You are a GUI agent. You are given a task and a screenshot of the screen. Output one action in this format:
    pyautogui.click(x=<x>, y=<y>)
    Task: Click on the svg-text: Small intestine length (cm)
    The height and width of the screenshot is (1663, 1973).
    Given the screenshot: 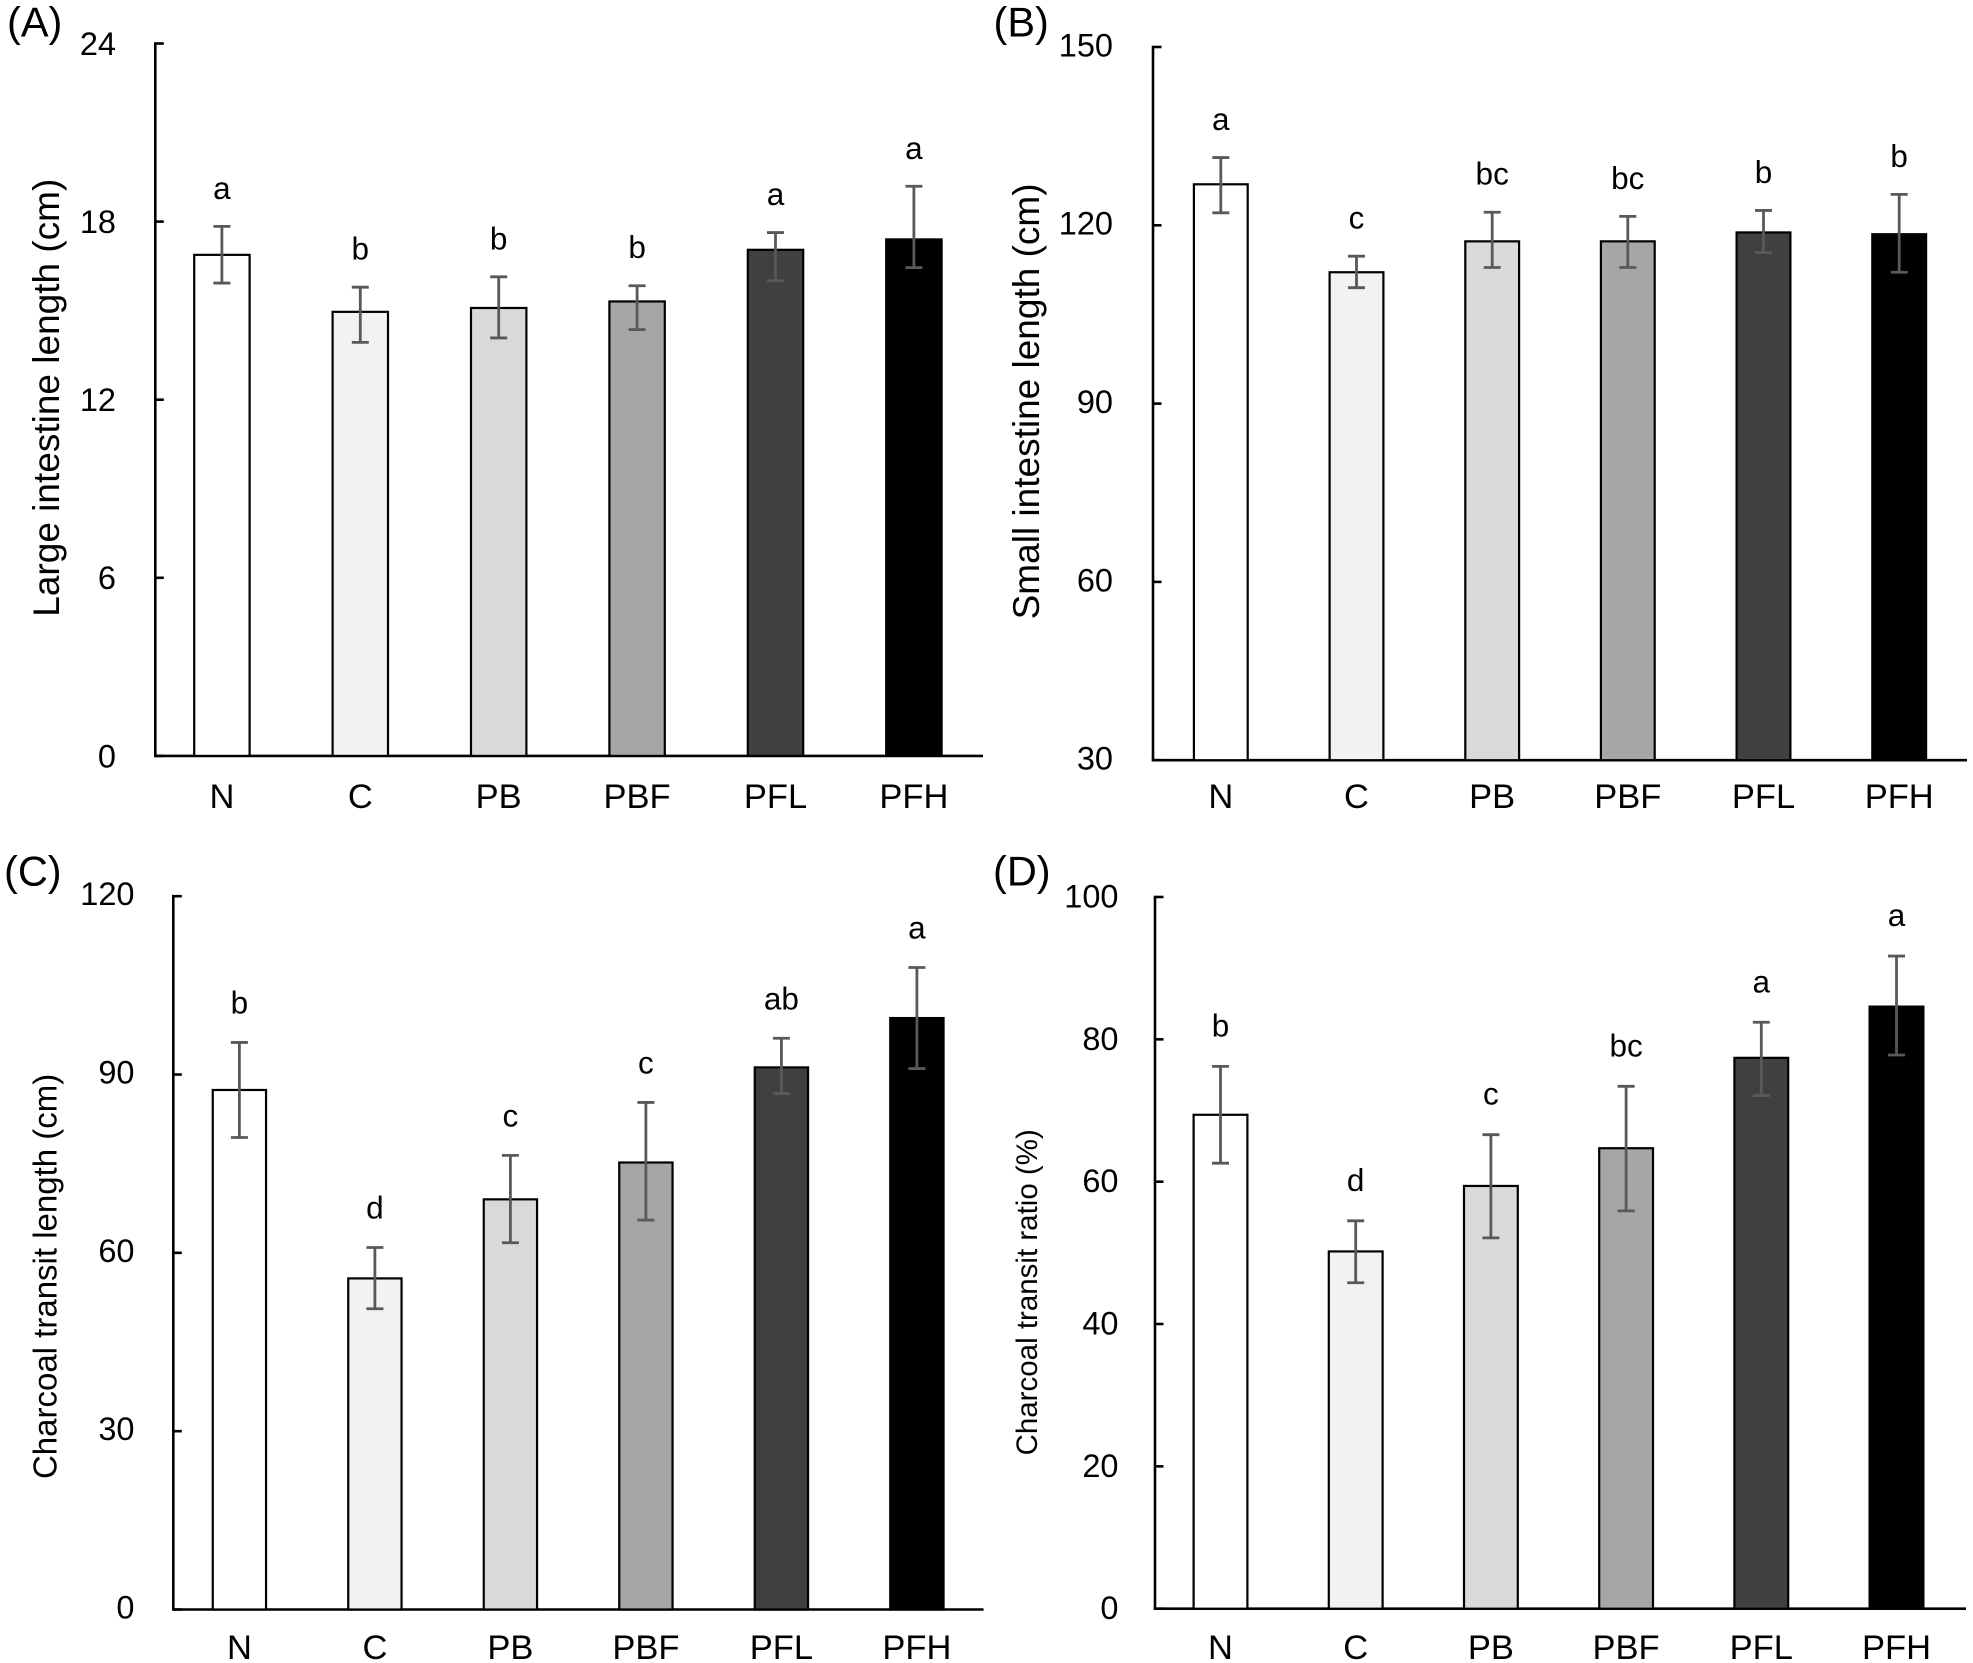 What is the action you would take?
    pyautogui.click(x=1026, y=401)
    